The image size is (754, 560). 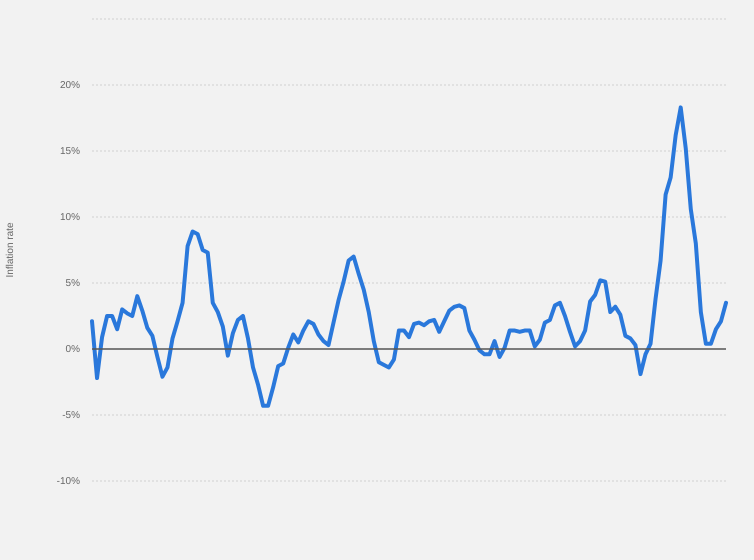 I want to click on y-tick-label: 10%, so click(x=70, y=217).